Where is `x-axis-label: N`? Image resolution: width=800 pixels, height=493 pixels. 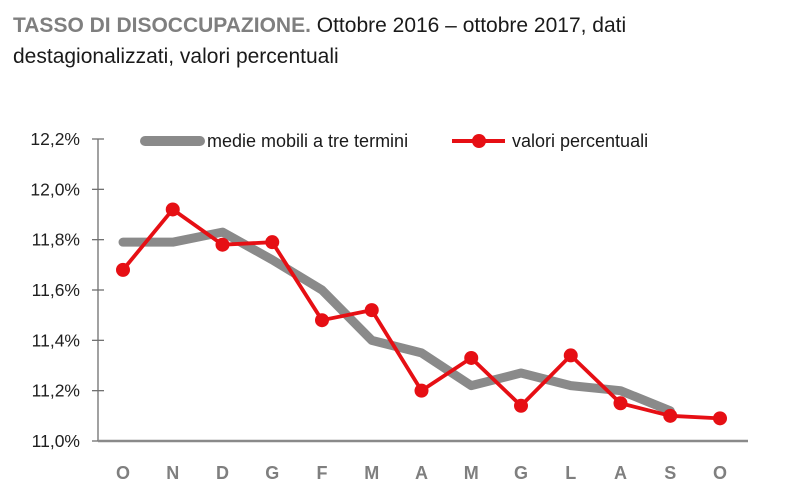
x-axis-label: N is located at coordinates (172, 473).